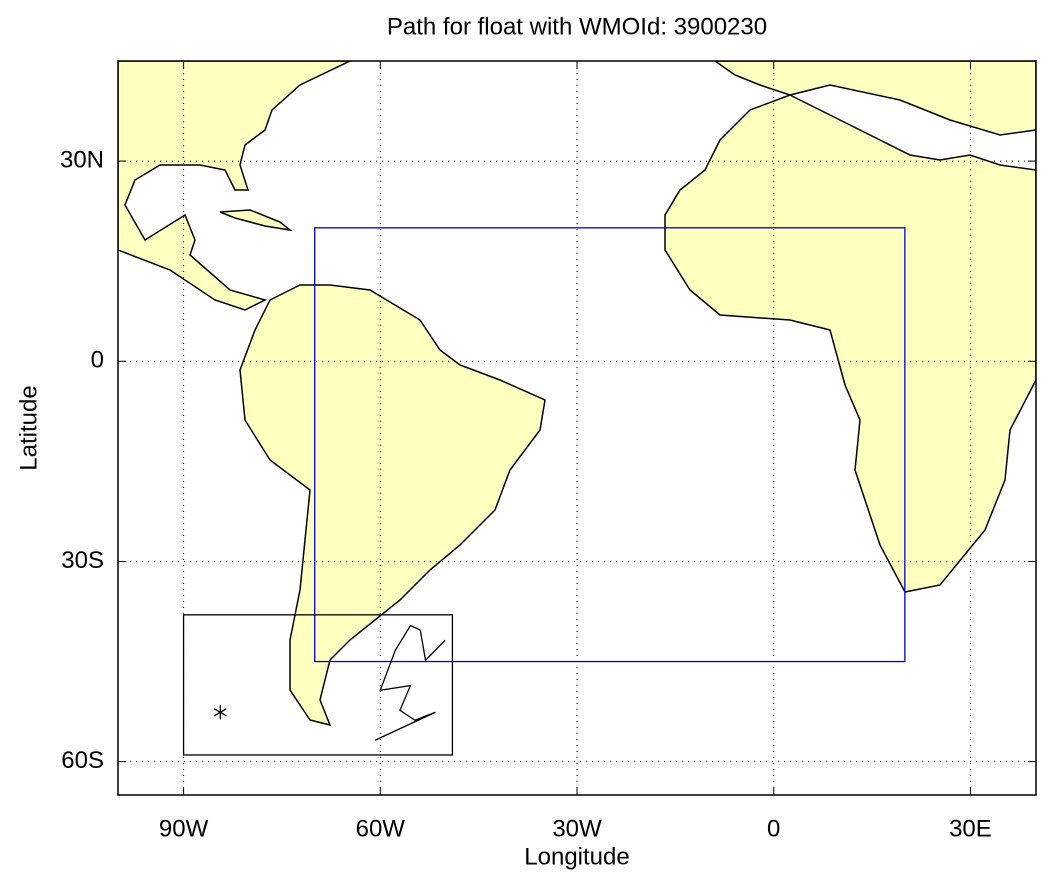 Image resolution: width=1054 pixels, height=886 pixels. Describe the element at coordinates (577, 26) in the screenshot. I see `chart-title: Path for float with WMOId: 3900230` at that location.